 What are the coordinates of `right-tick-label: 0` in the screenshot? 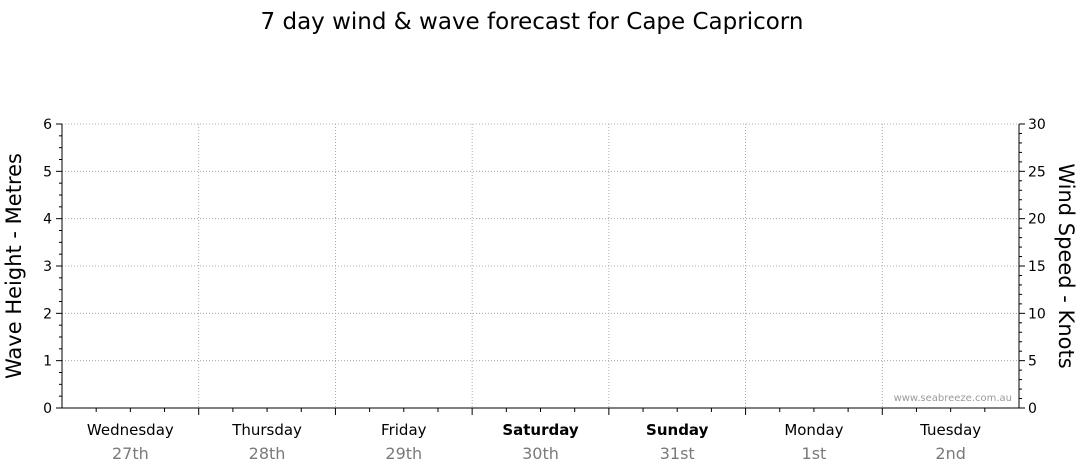 It's located at (1032, 409).